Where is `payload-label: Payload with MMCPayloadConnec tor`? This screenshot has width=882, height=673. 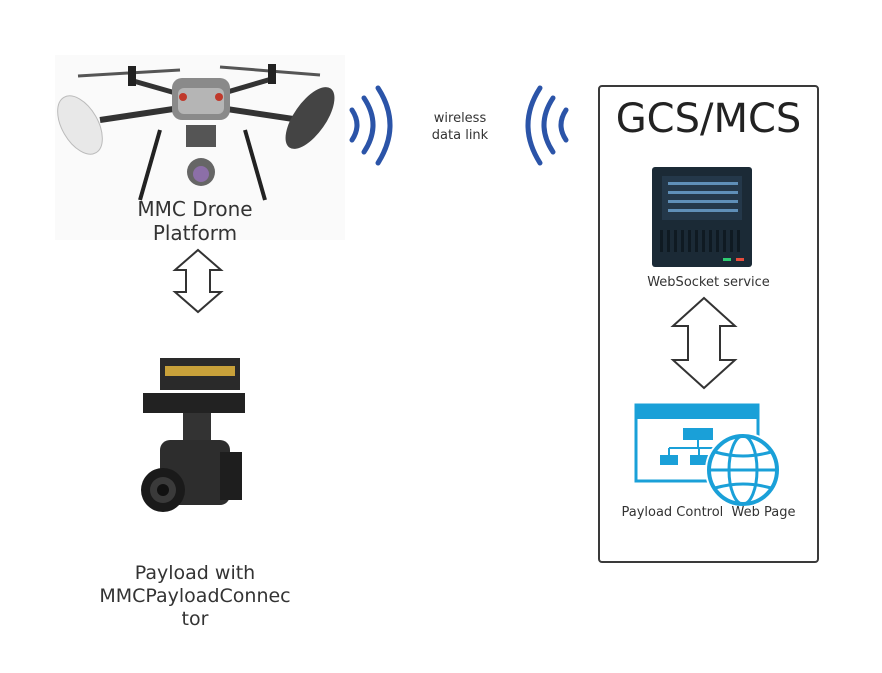 payload-label: Payload with MMCPayloadConnec tor is located at coordinates (195, 597).